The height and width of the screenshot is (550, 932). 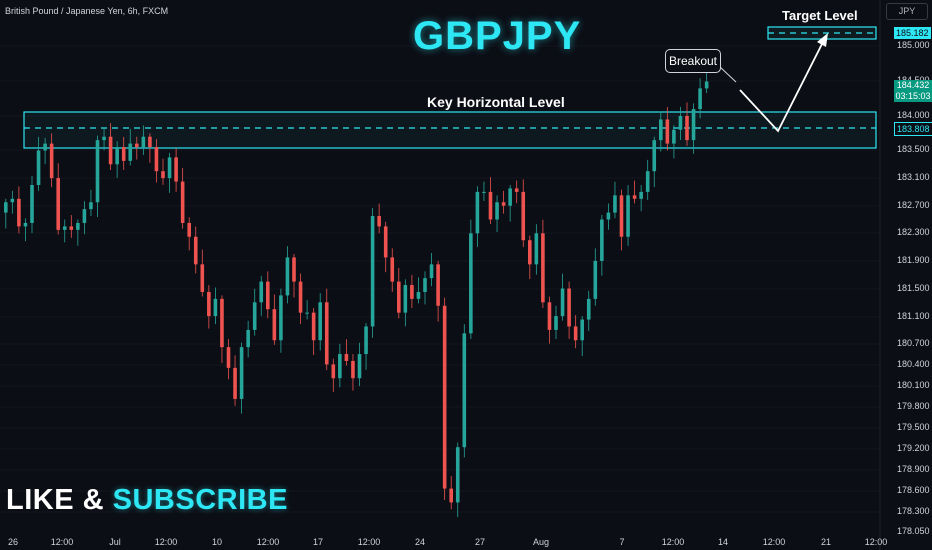 What do you see at coordinates (450, 130) in the screenshot?
I see `key-level-zone` at bounding box center [450, 130].